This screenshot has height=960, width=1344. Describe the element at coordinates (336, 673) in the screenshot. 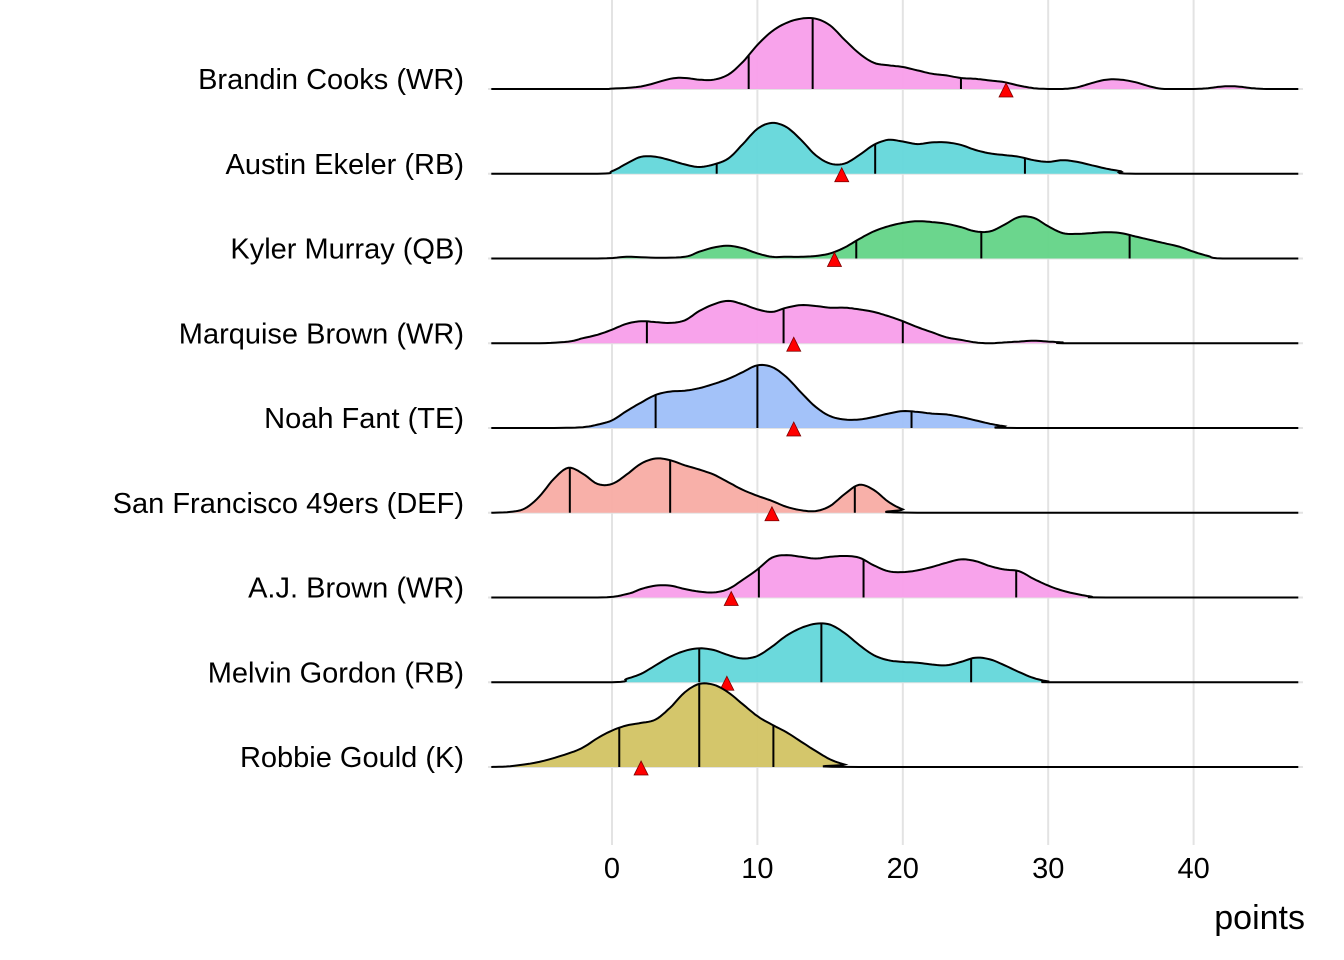

I see `y-axis-label: Melvin Gordon (RB)` at that location.